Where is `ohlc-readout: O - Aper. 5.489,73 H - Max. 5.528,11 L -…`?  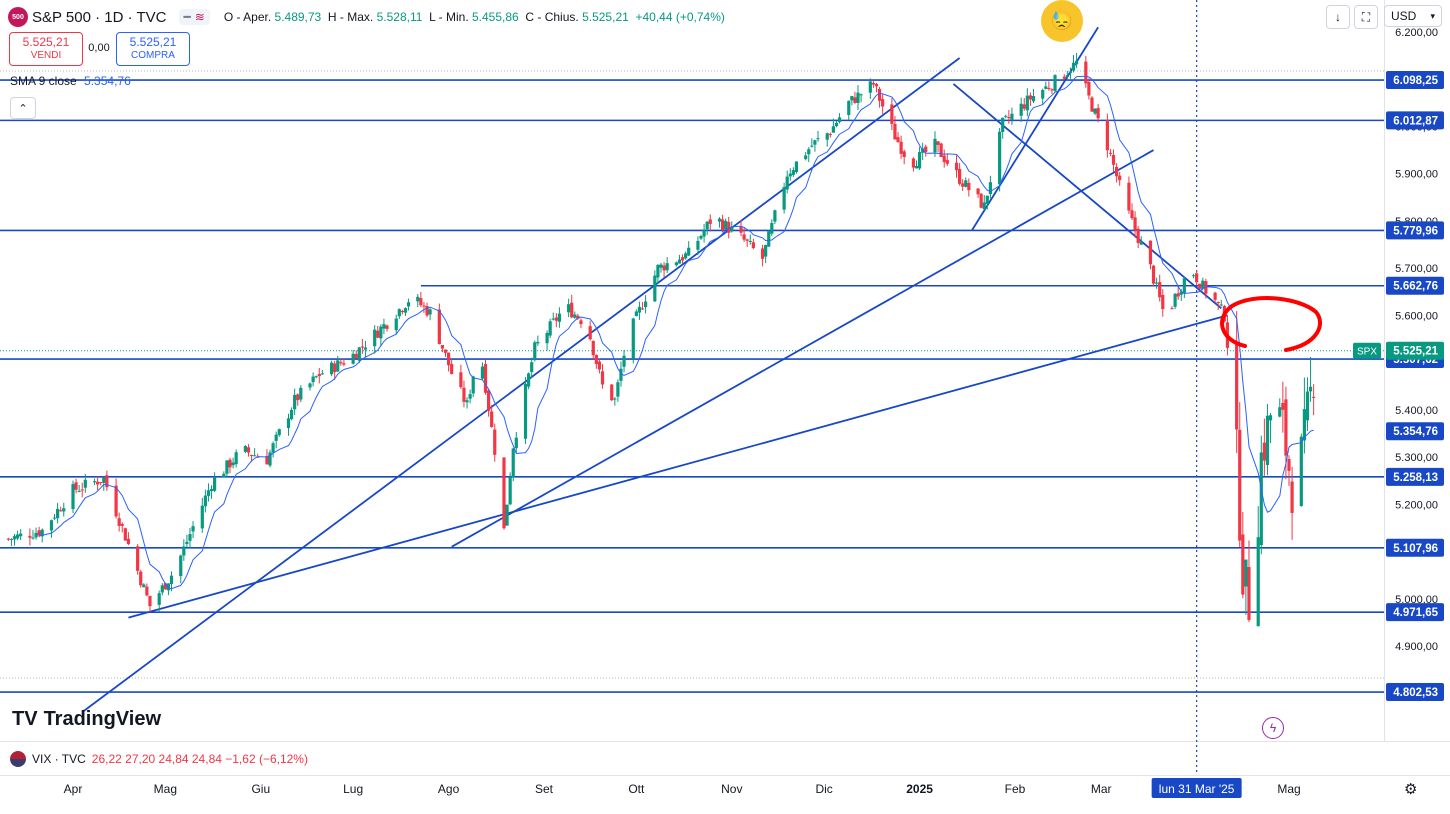 ohlc-readout: O - Aper. 5.489,73 H - Max. 5.528,11 L -… is located at coordinates (474, 17).